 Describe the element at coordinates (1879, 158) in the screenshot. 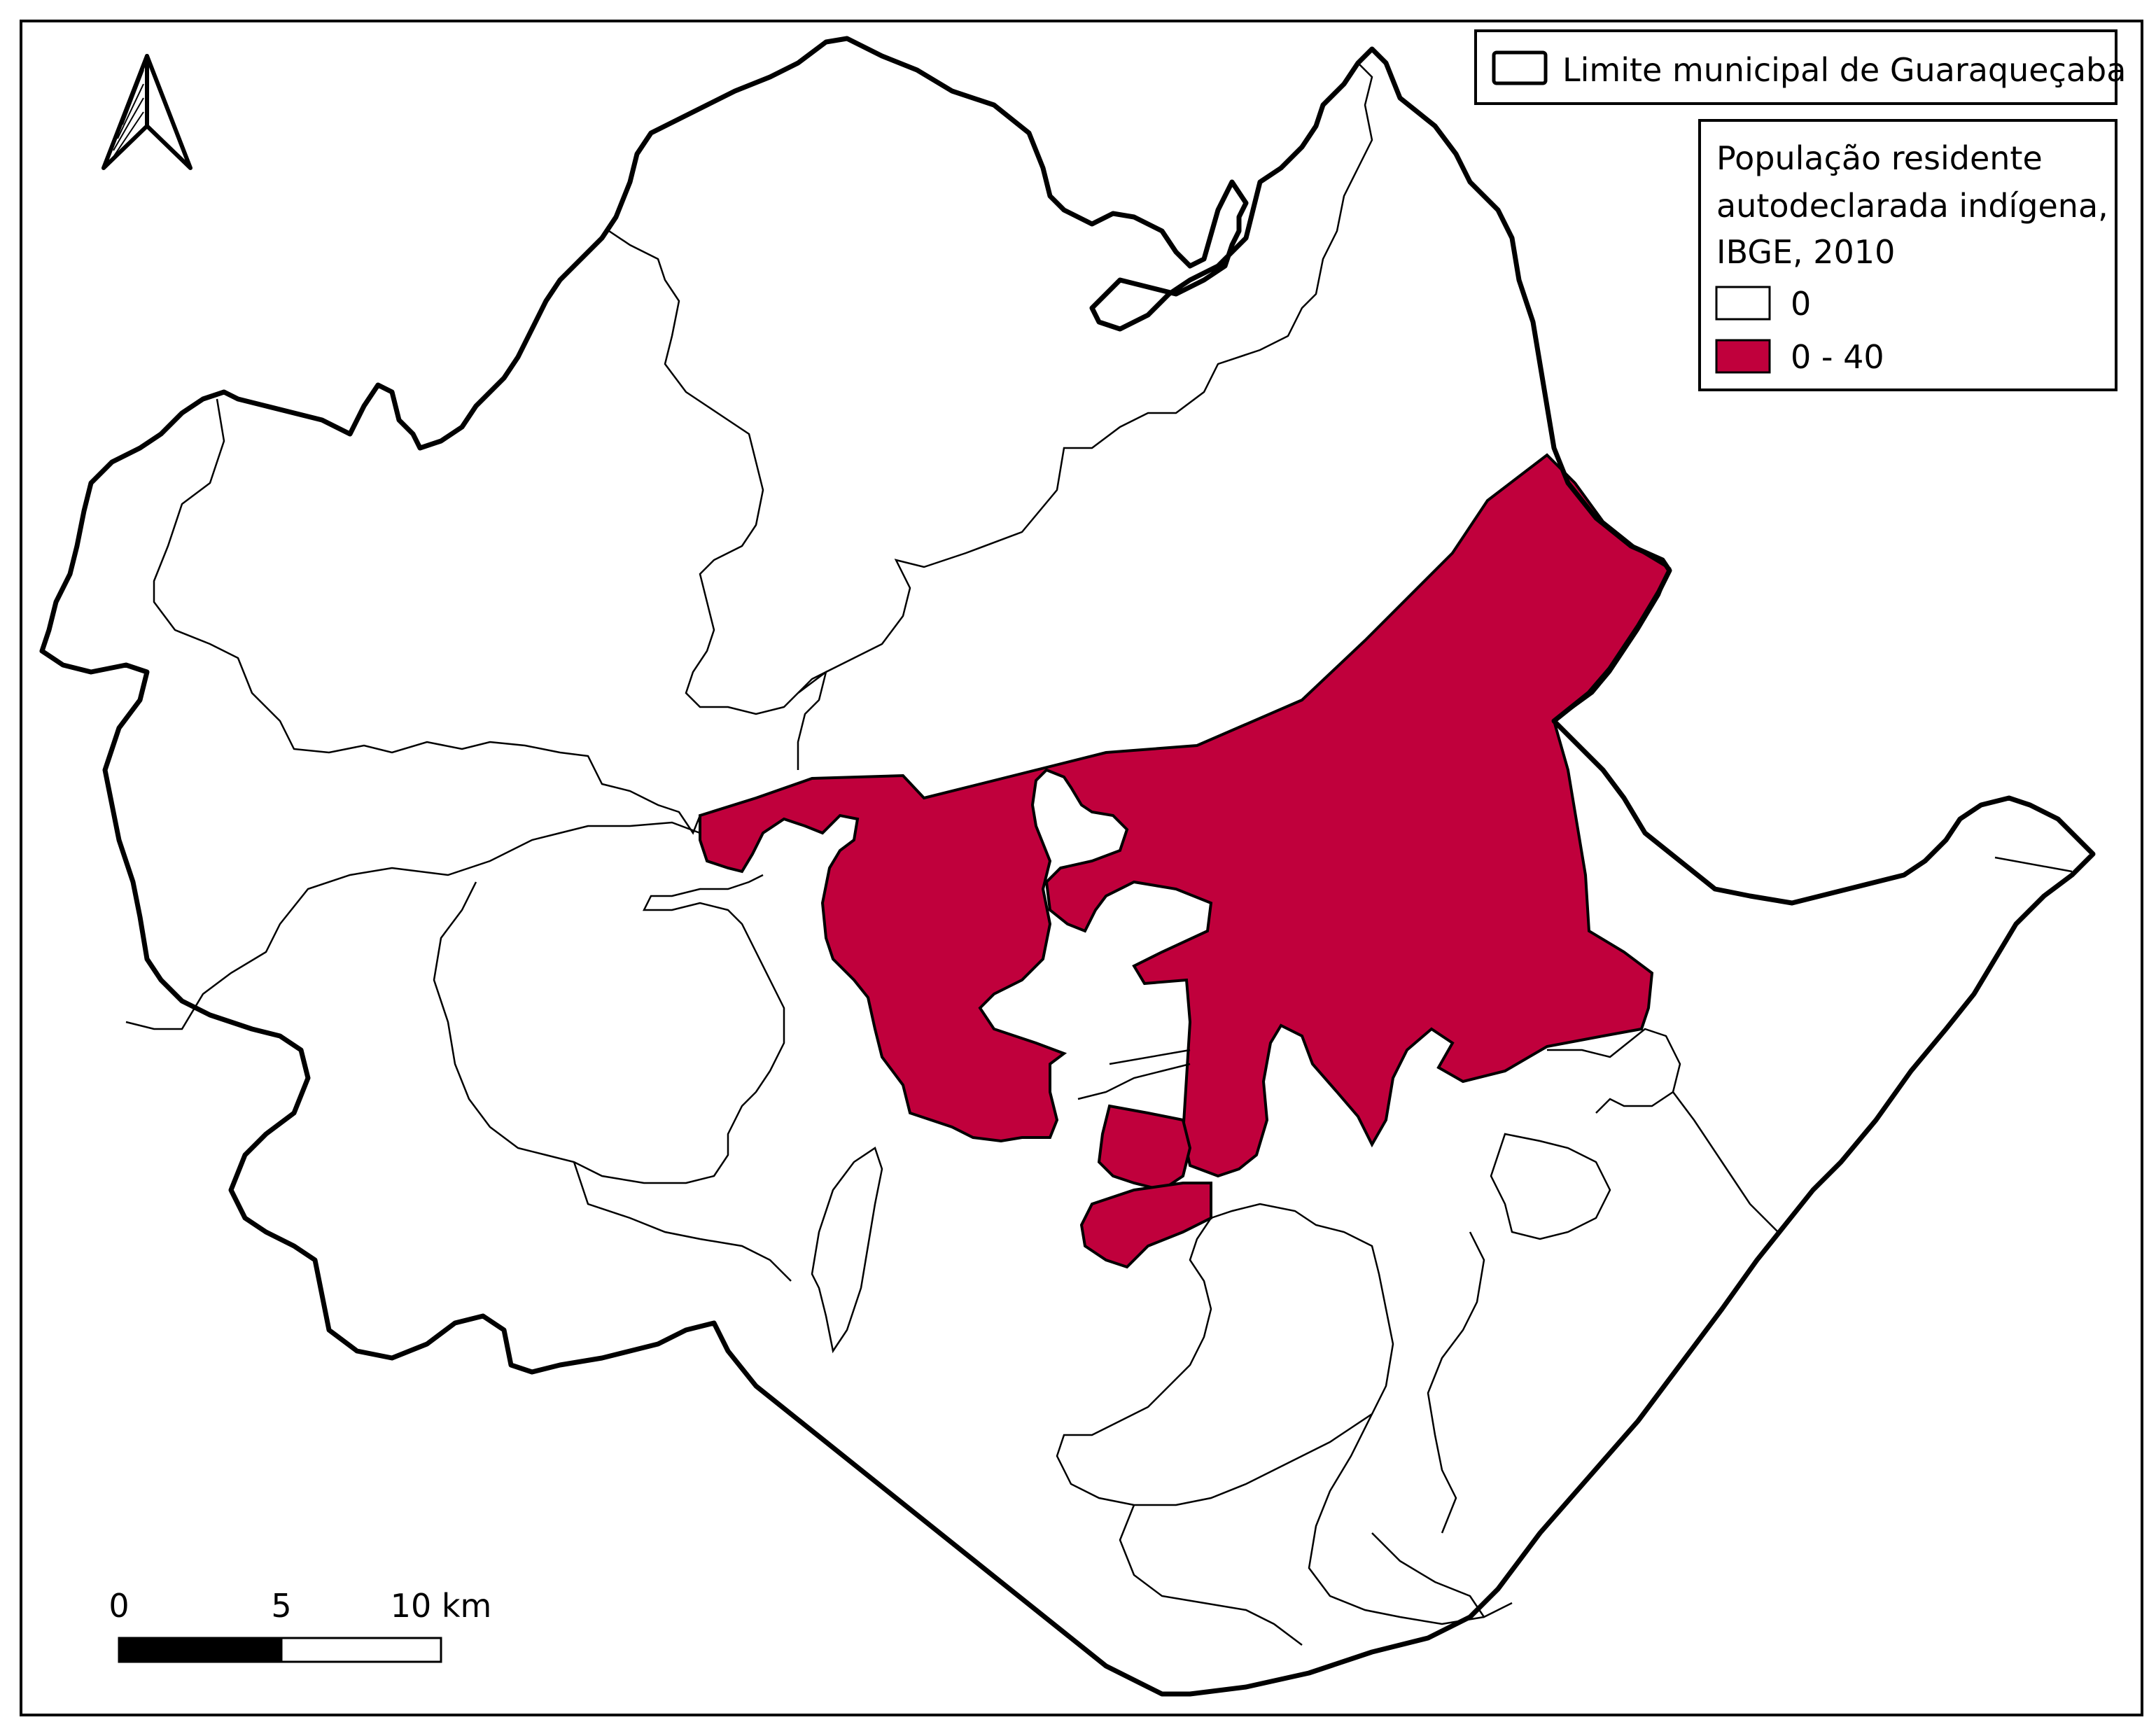

I see `legend-title-line-1: População residente` at that location.